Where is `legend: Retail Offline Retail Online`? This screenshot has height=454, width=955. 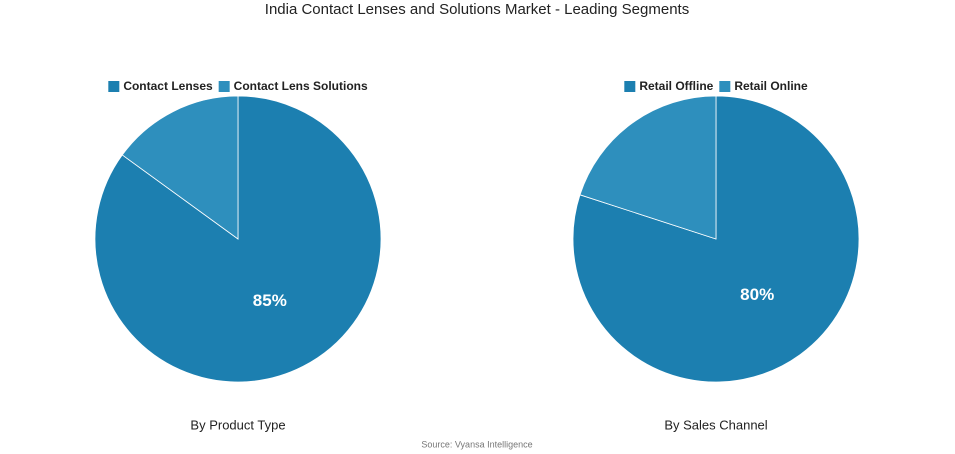 legend: Retail Offline Retail Online is located at coordinates (716, 86).